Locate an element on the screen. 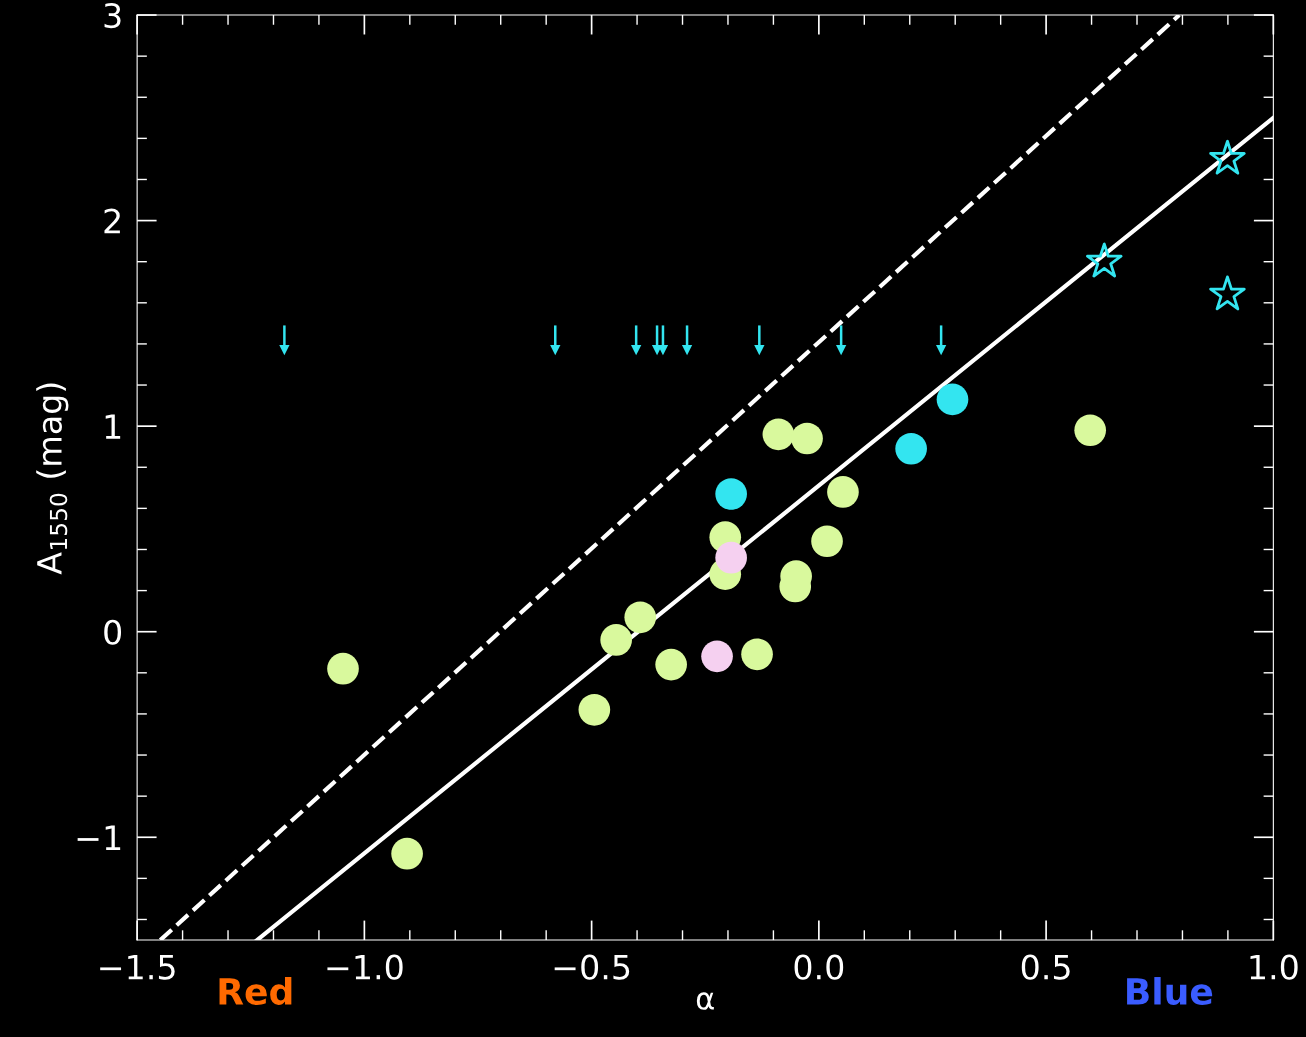 The height and width of the screenshot is (1037, 1306). y-tick-label: 2 is located at coordinates (112, 221).